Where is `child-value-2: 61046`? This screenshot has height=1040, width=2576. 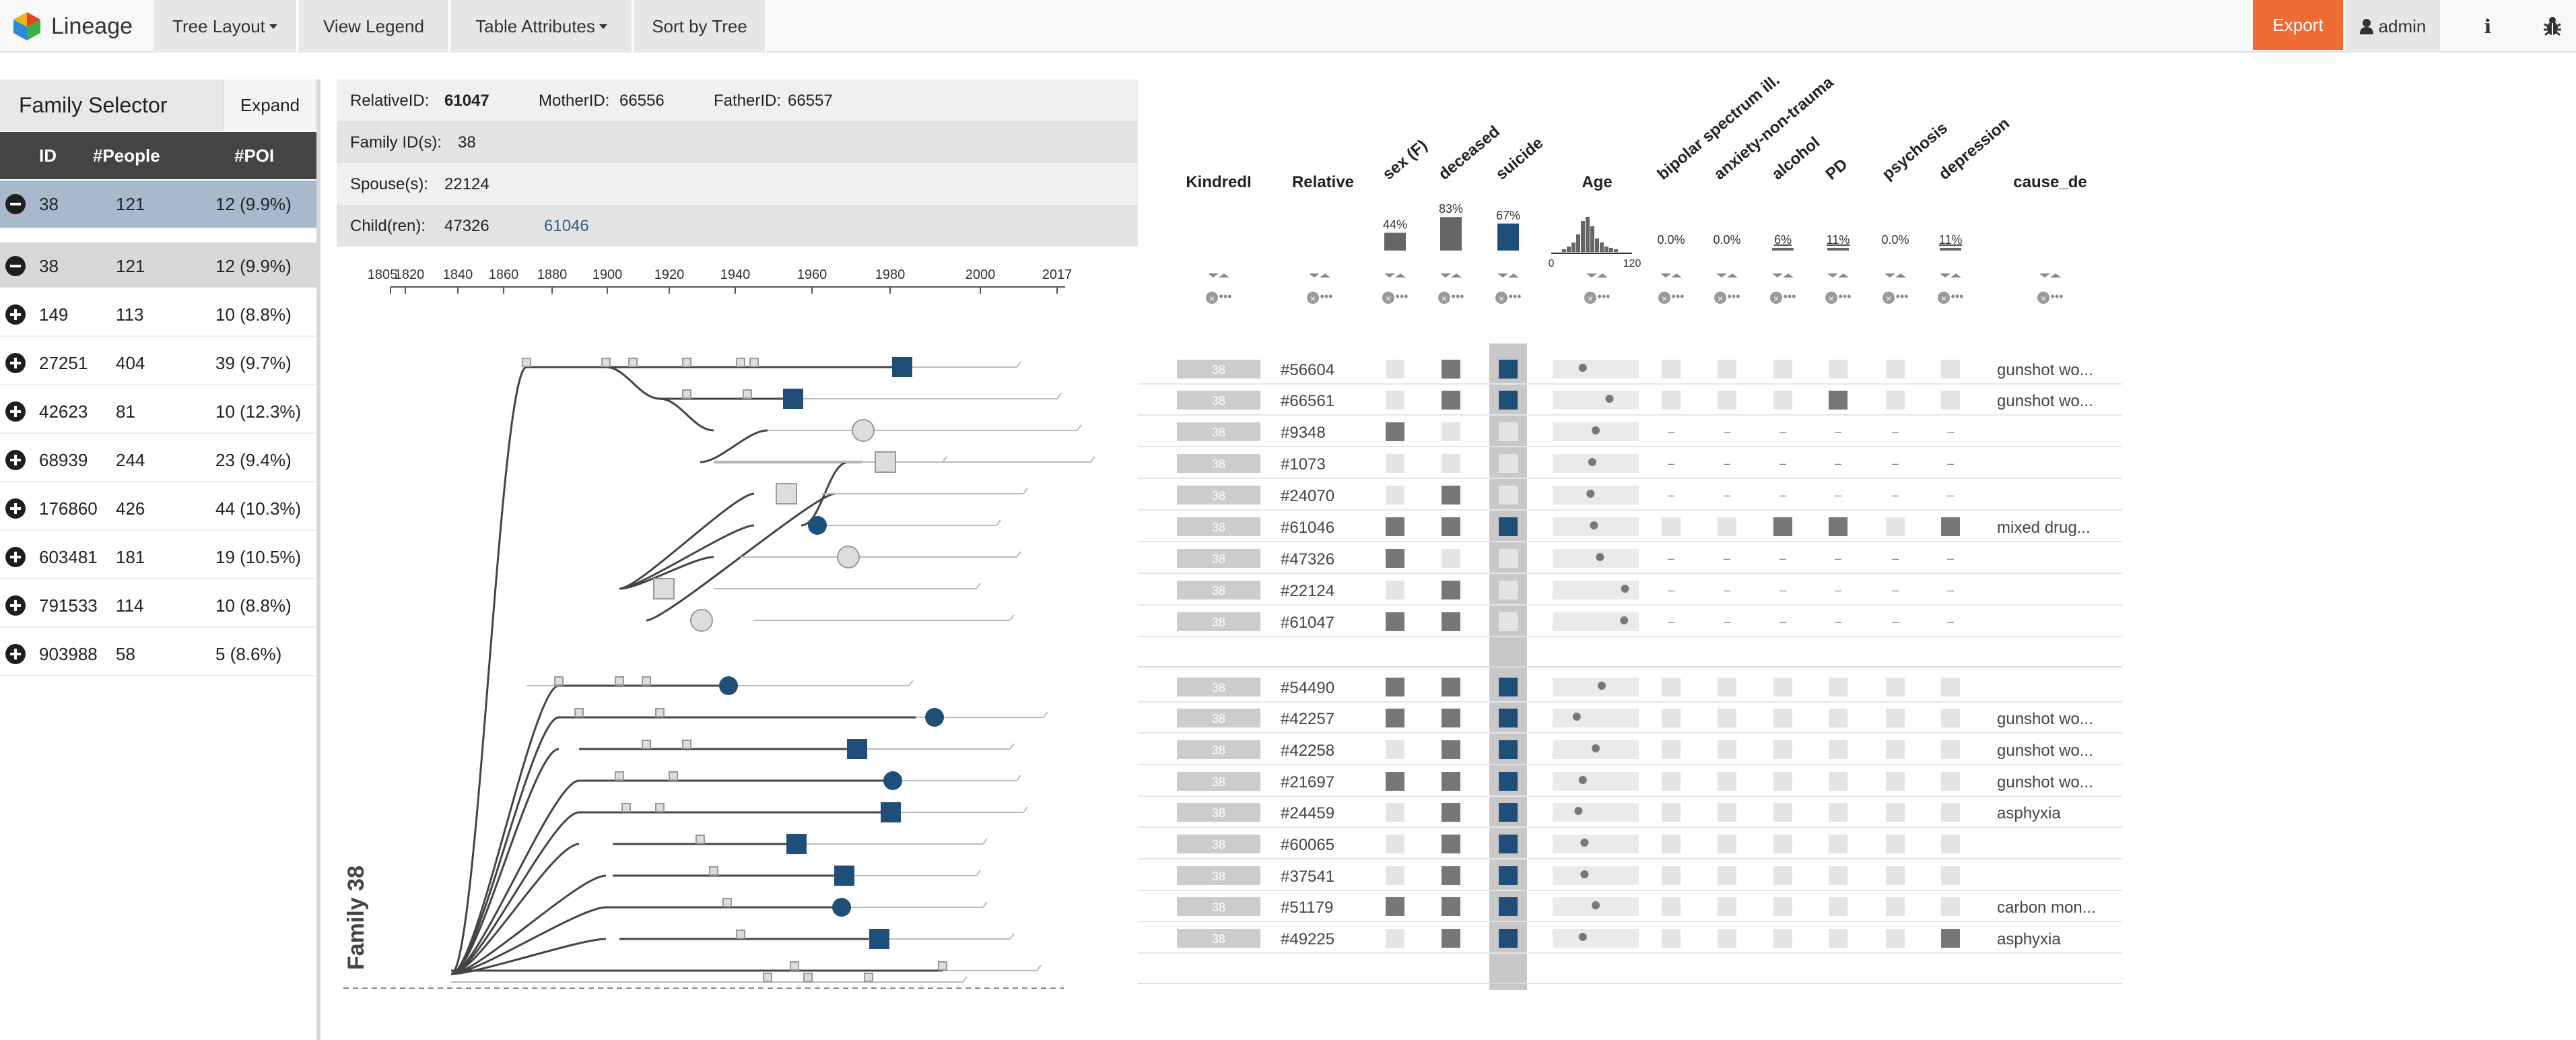 child-value-2: 61046 is located at coordinates (566, 226).